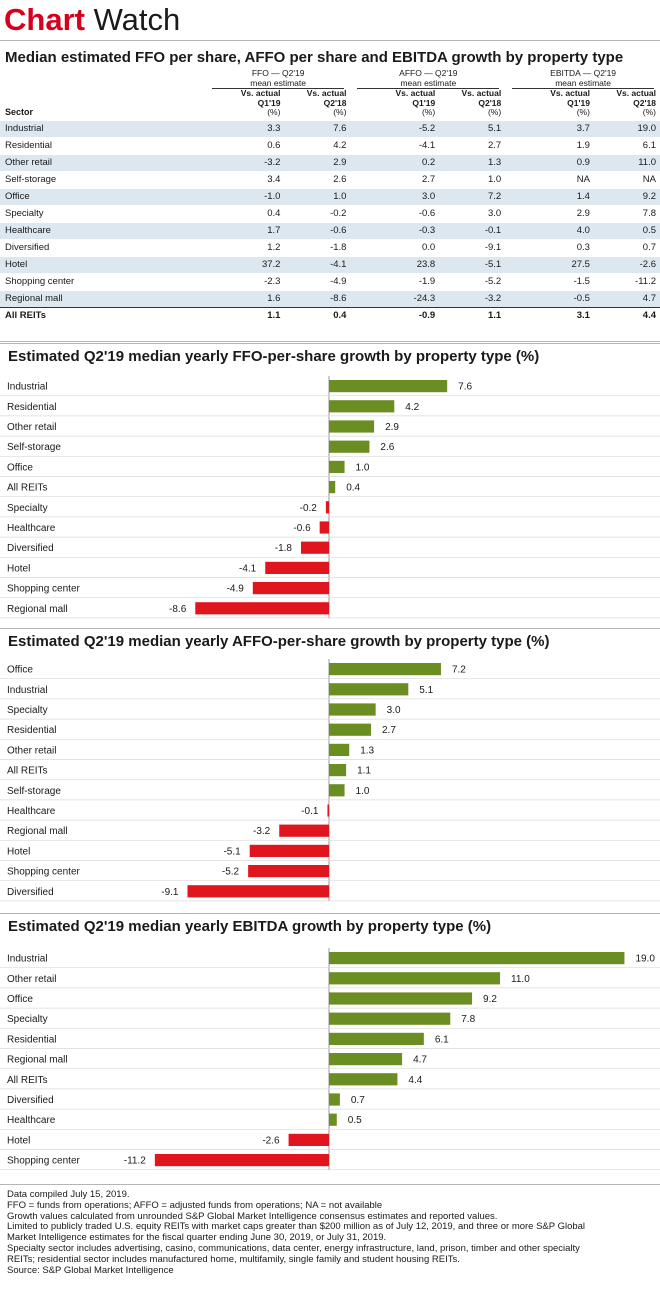  What do you see at coordinates (310, 811) in the screenshot?
I see `value-label: -0.1` at bounding box center [310, 811].